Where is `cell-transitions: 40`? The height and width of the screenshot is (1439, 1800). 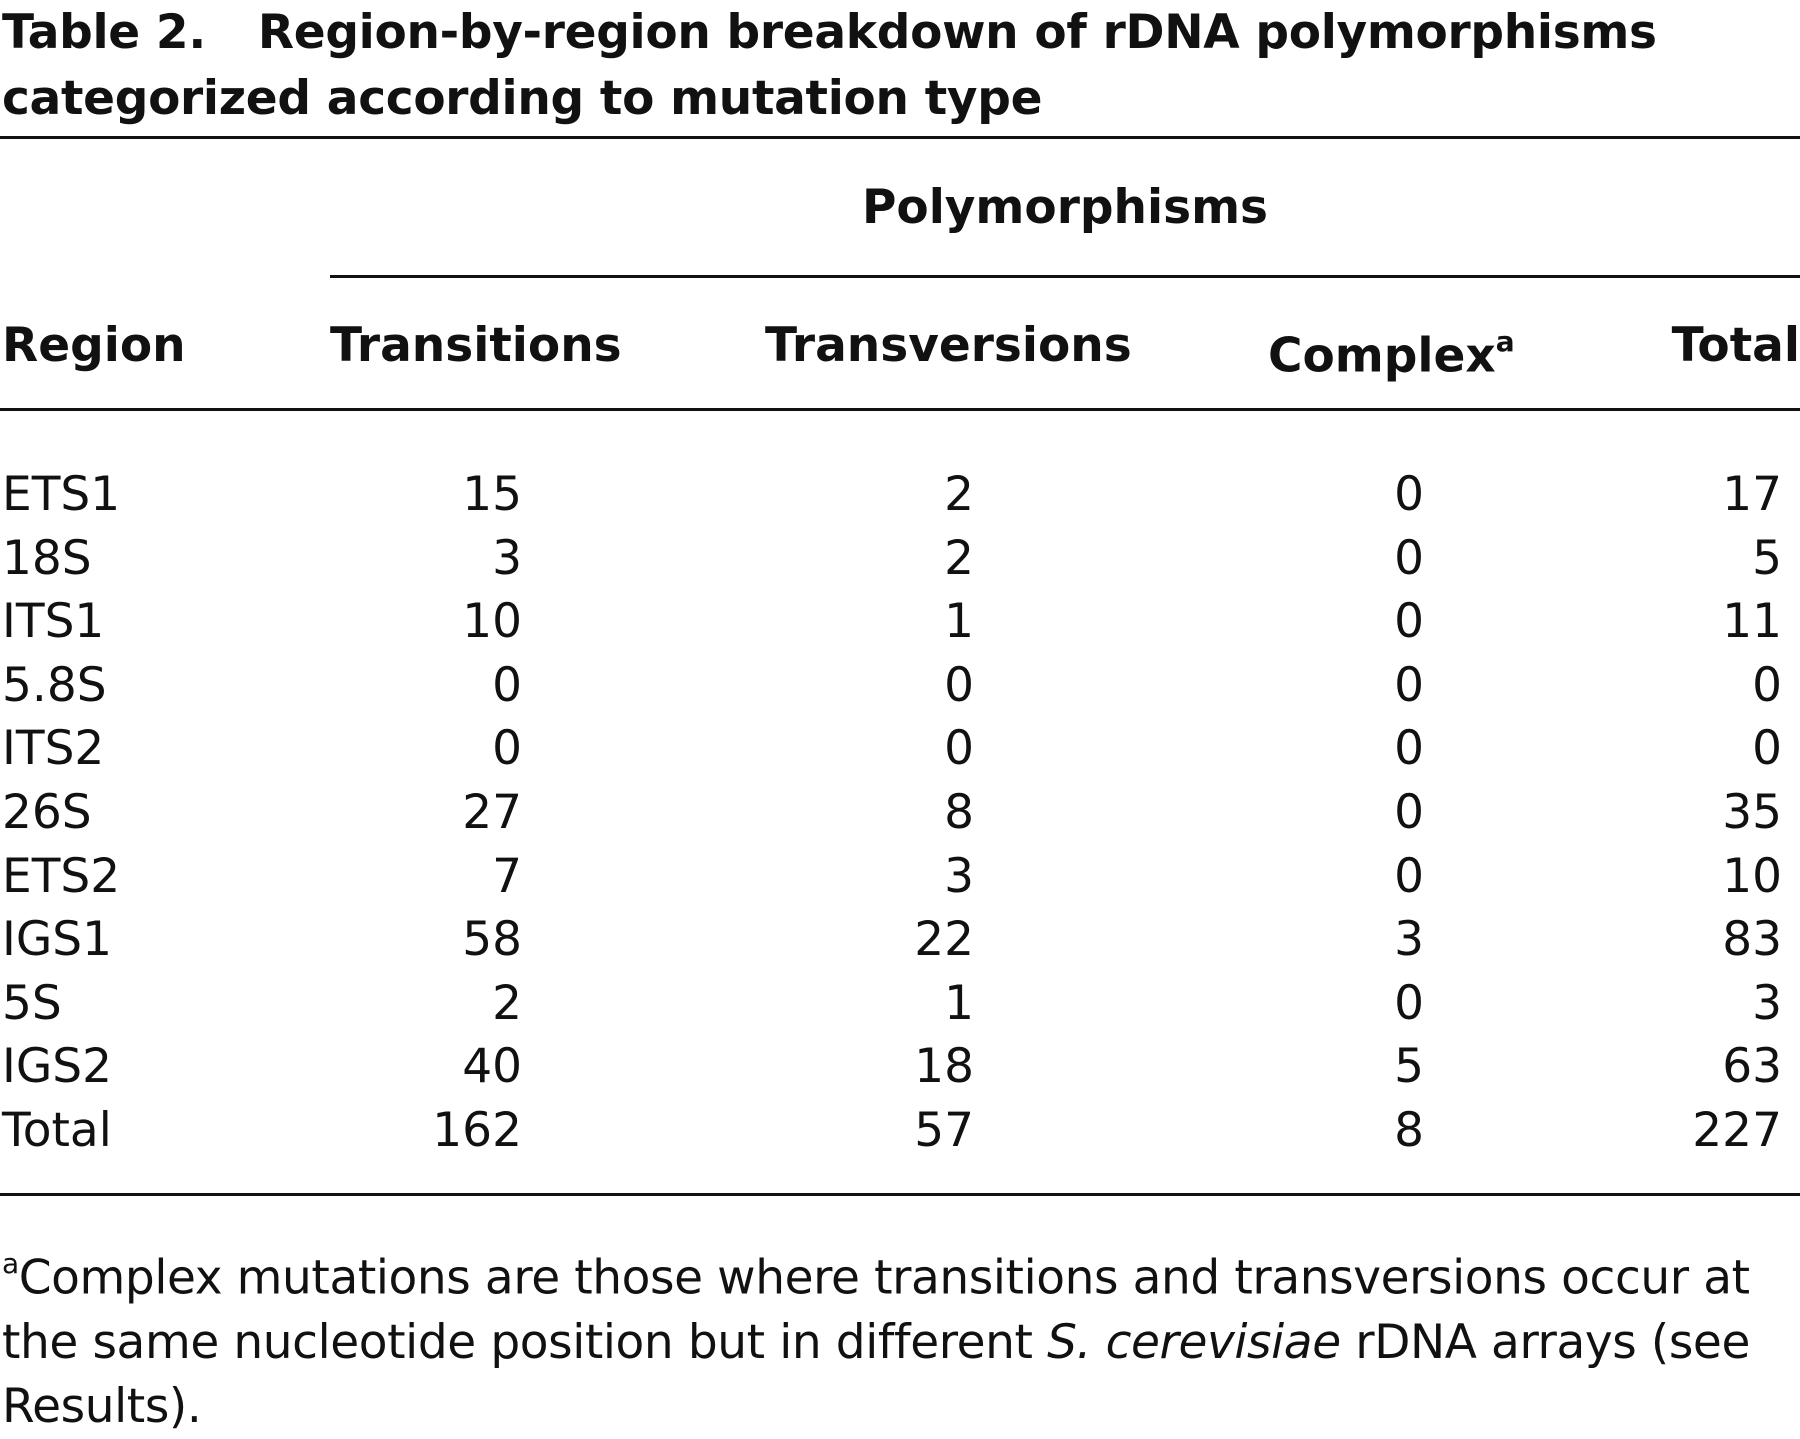
cell-transitions: 40 is located at coordinates (492, 1067).